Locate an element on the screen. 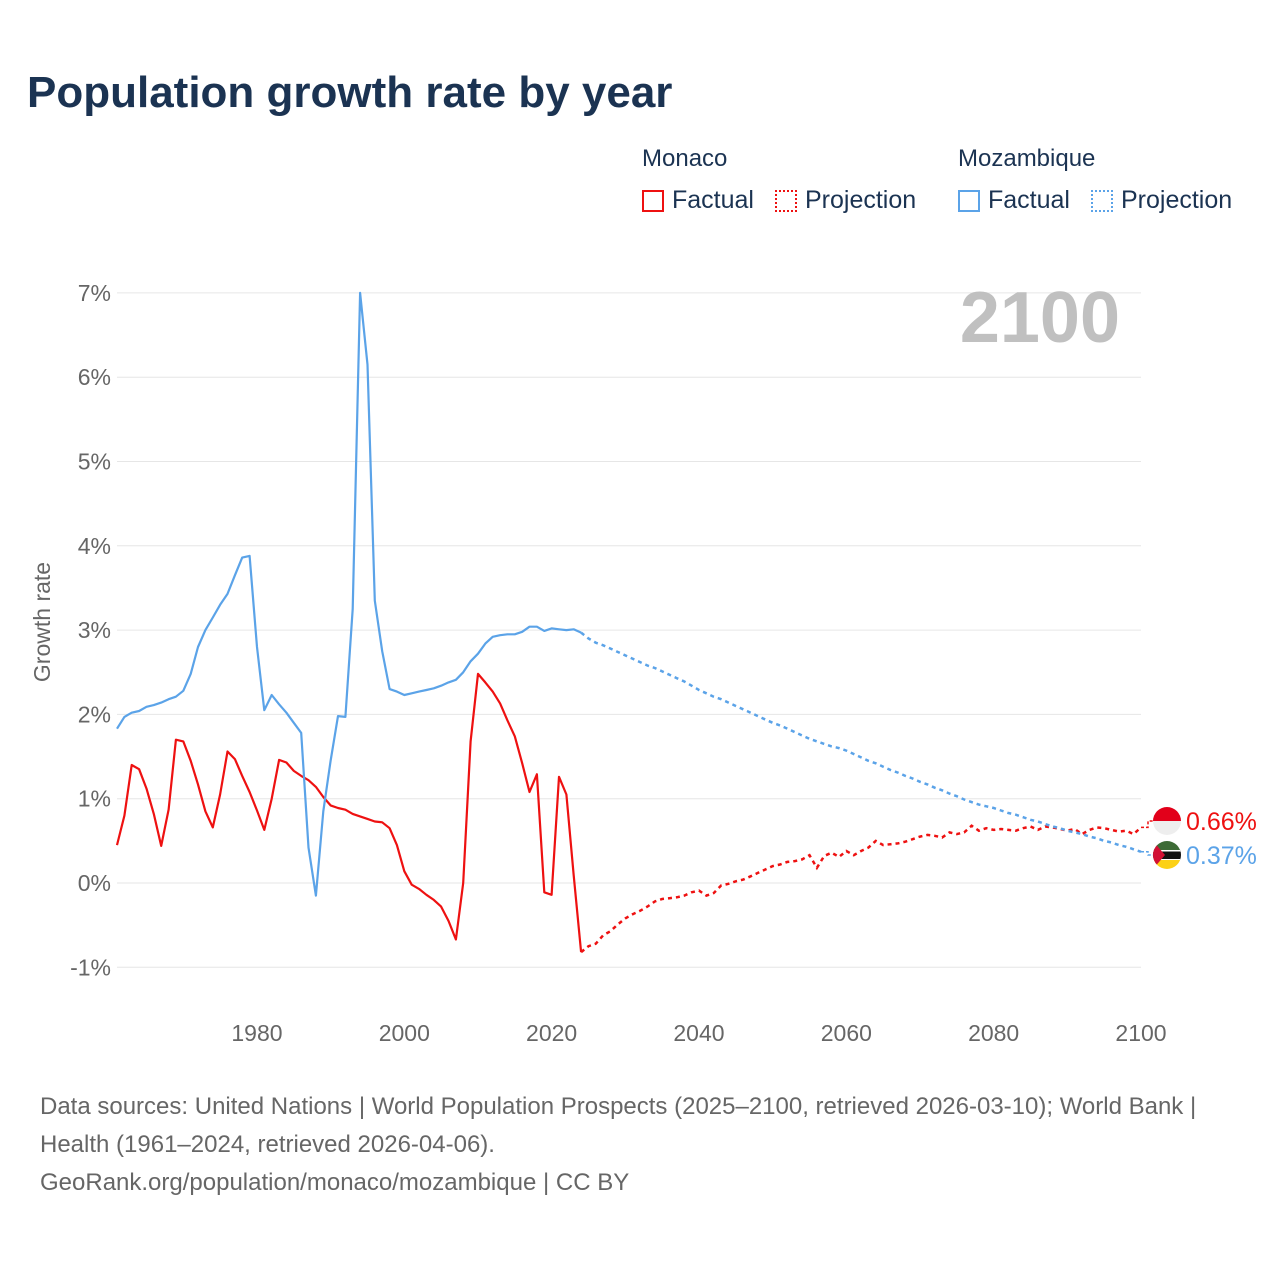  flag-green is located at coordinates (1167, 845).